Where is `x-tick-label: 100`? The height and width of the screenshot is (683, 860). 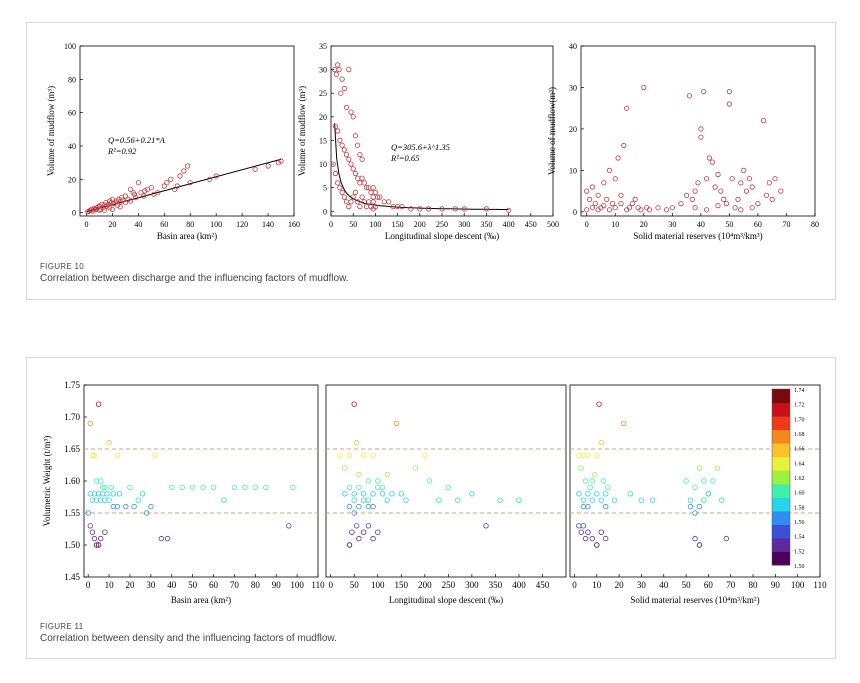
x-tick-label: 100 is located at coordinates (798, 585).